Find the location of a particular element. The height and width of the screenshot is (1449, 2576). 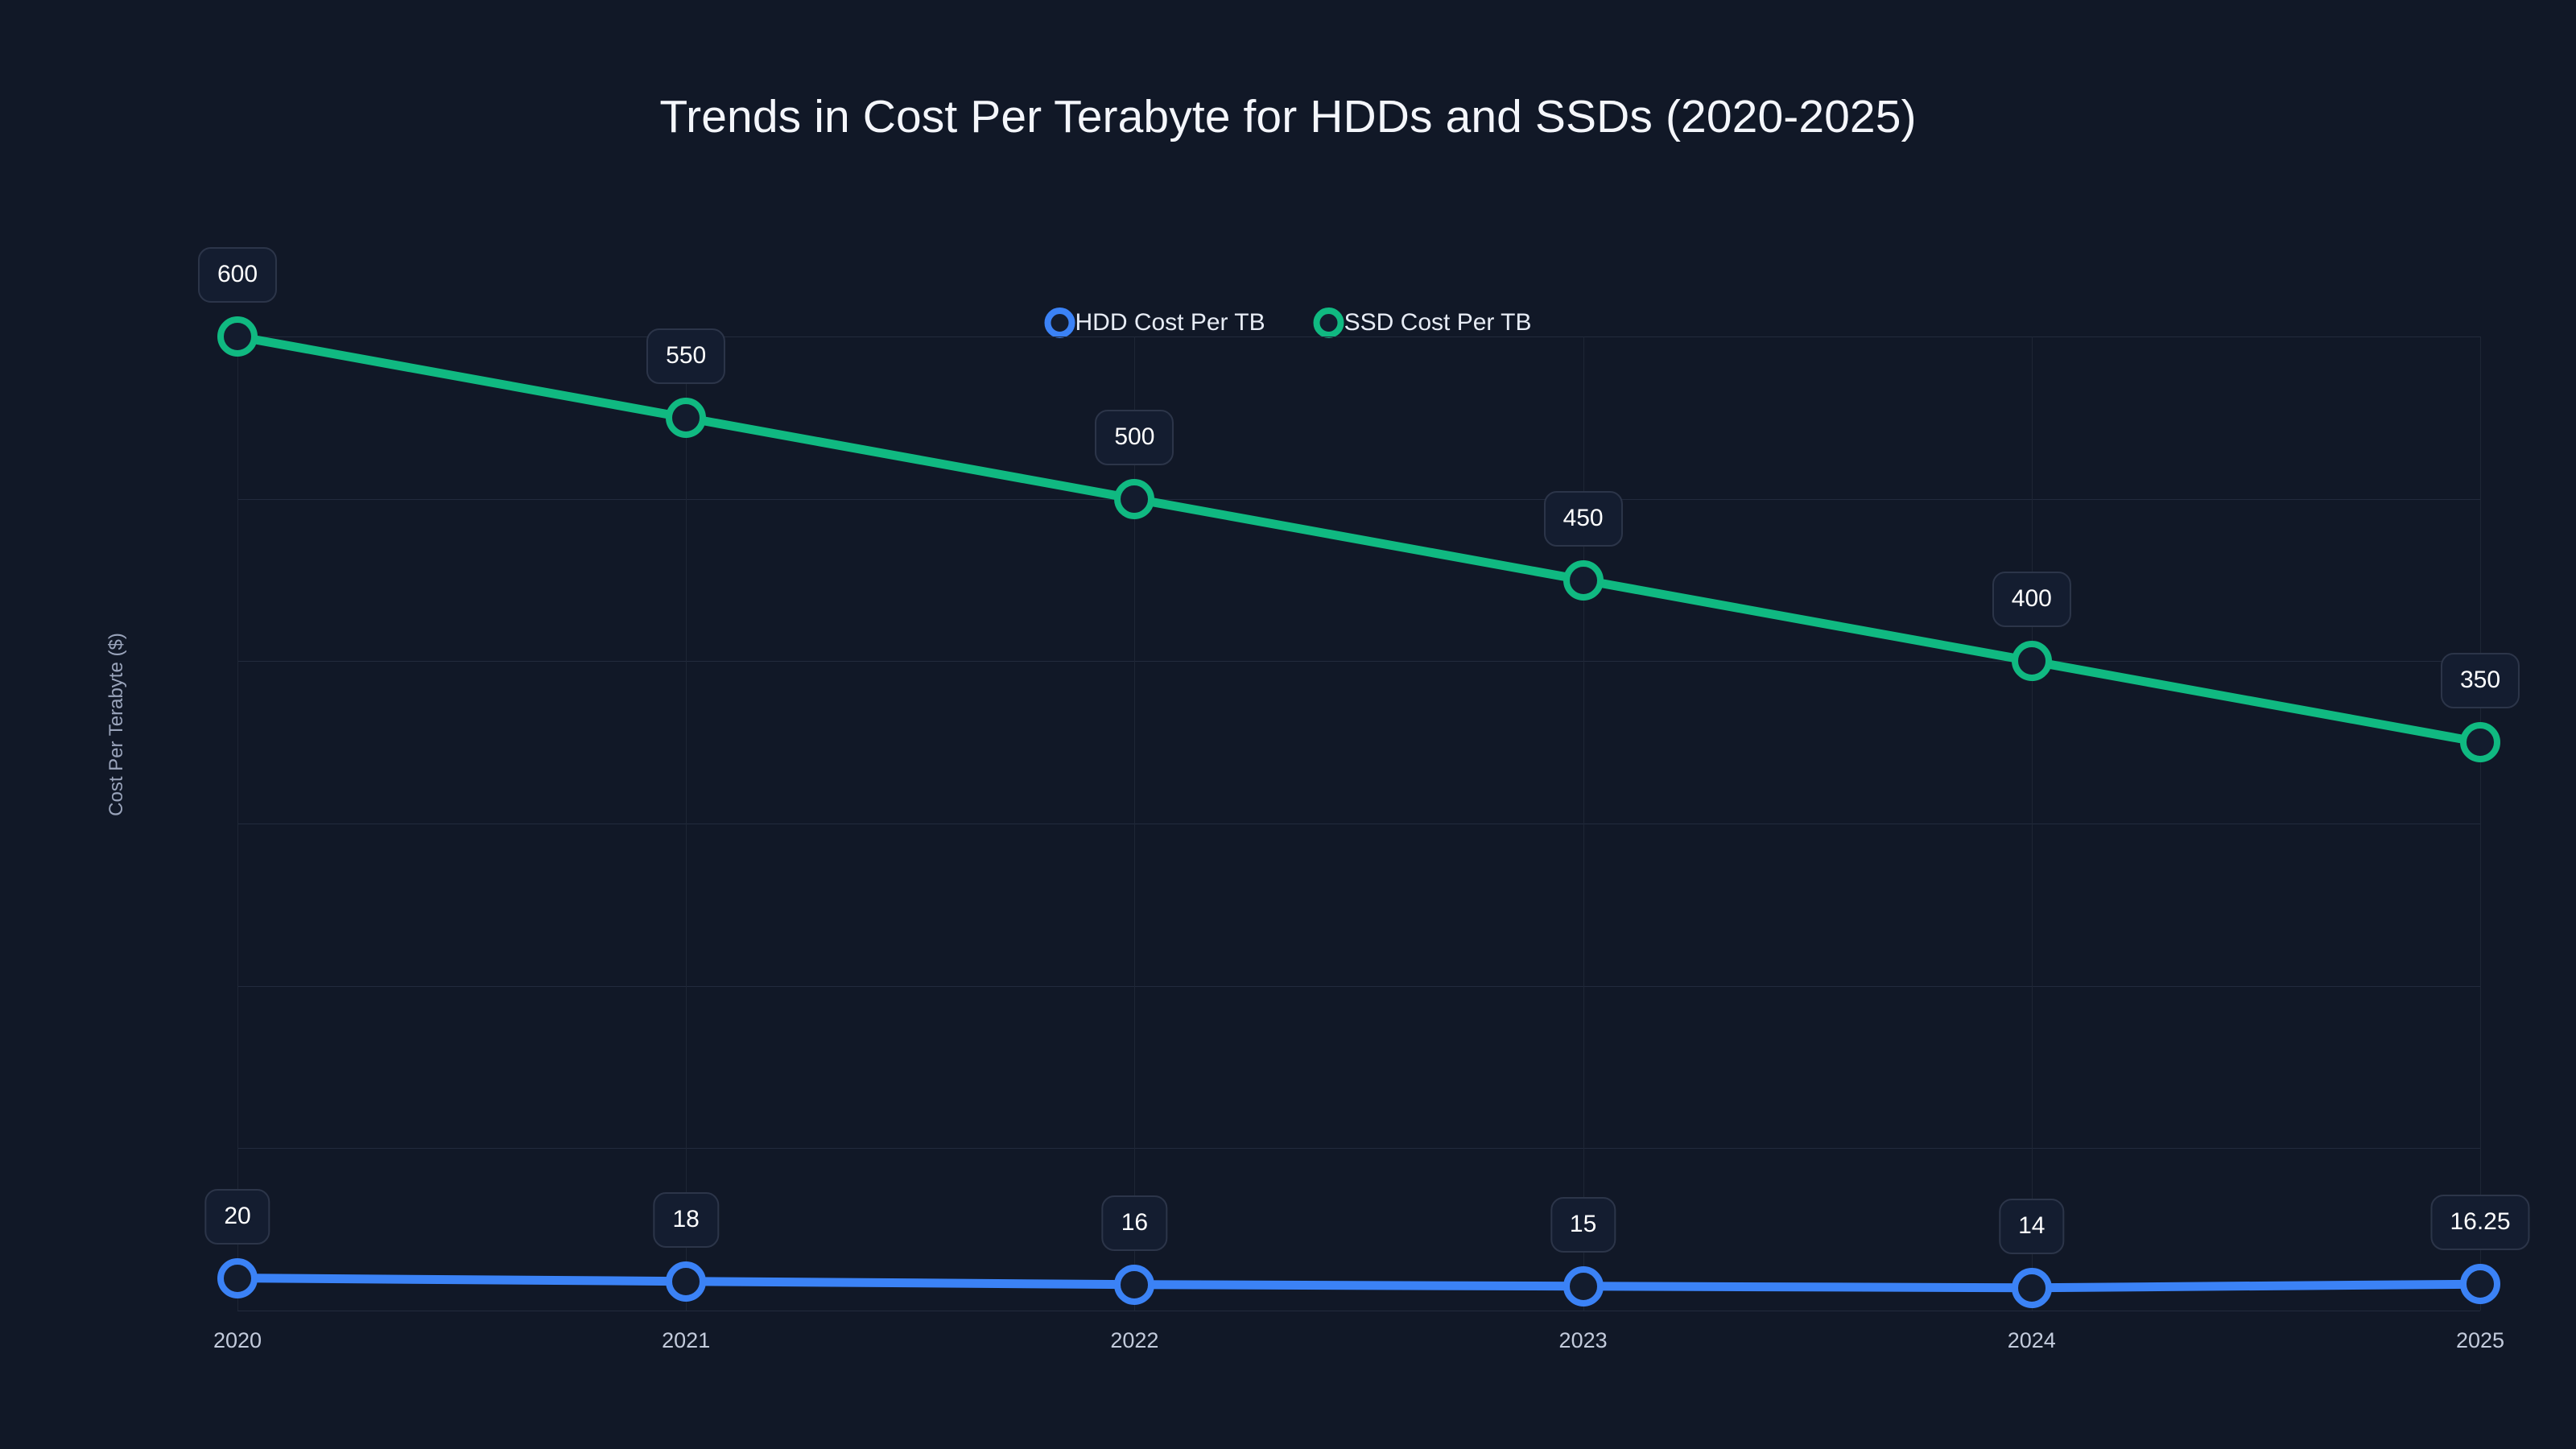

x-axis-tick-label: 2024 is located at coordinates (2031, 1340).